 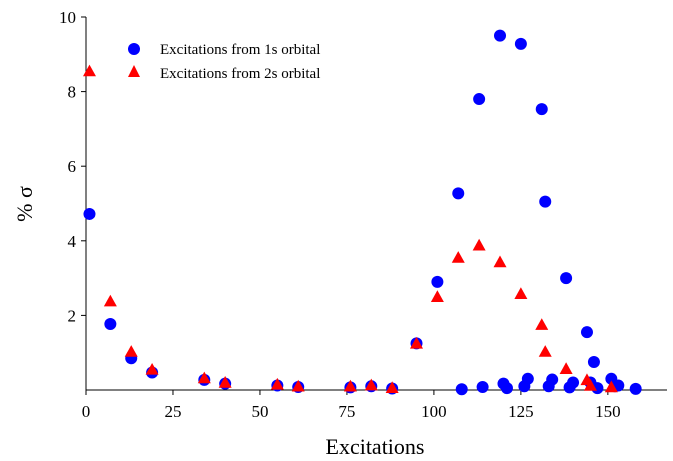 What do you see at coordinates (134, 49) in the screenshot?
I see `legend-marker-1s` at bounding box center [134, 49].